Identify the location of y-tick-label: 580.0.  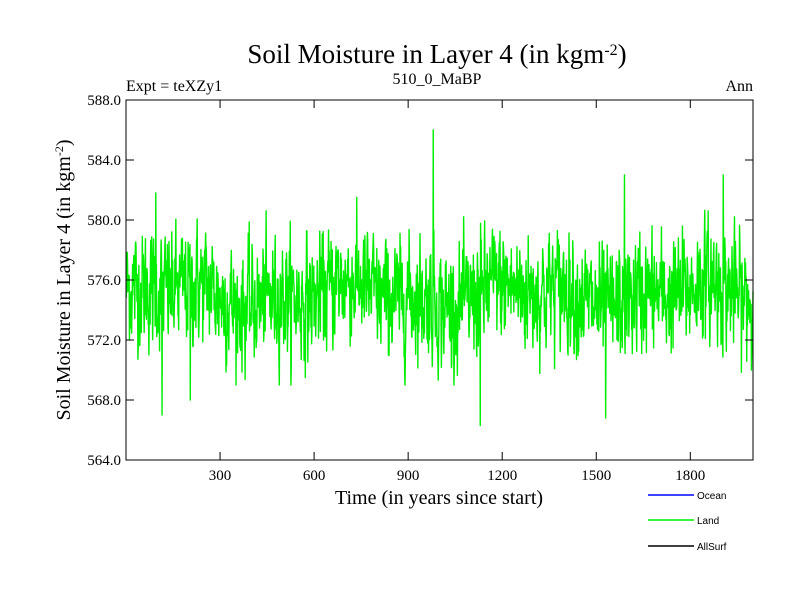
(104, 221).